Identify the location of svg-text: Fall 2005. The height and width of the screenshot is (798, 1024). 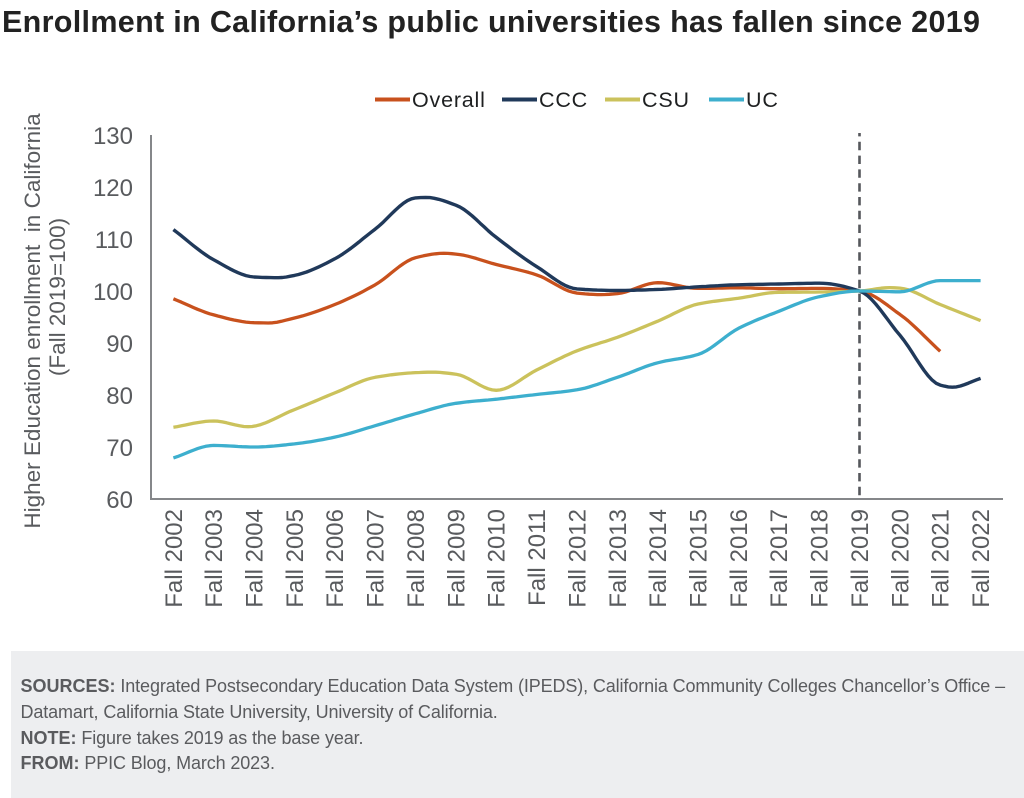
(295, 558).